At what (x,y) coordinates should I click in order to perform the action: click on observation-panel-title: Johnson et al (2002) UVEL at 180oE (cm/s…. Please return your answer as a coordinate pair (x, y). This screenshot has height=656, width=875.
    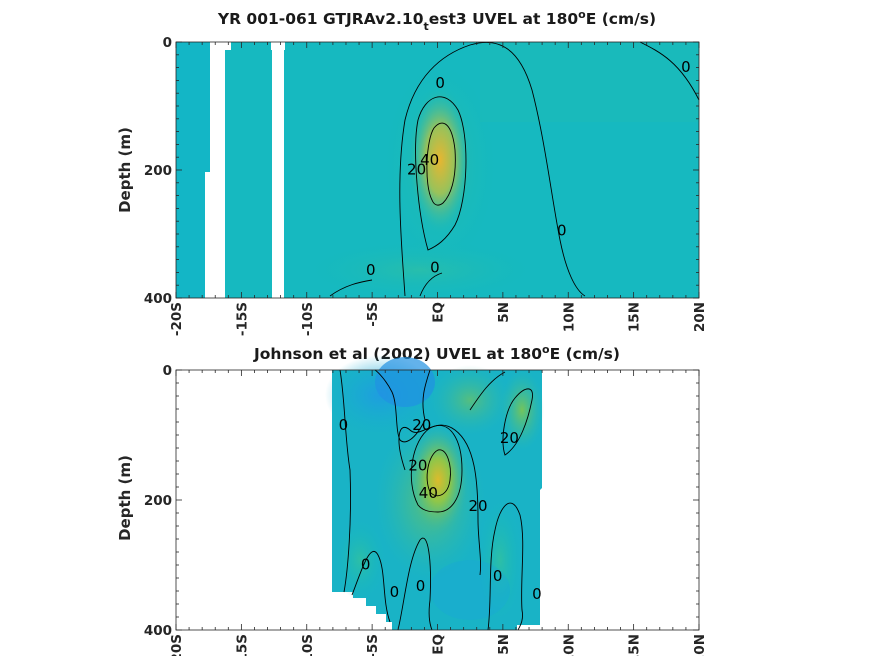
    Looking at the image, I should click on (436, 353).